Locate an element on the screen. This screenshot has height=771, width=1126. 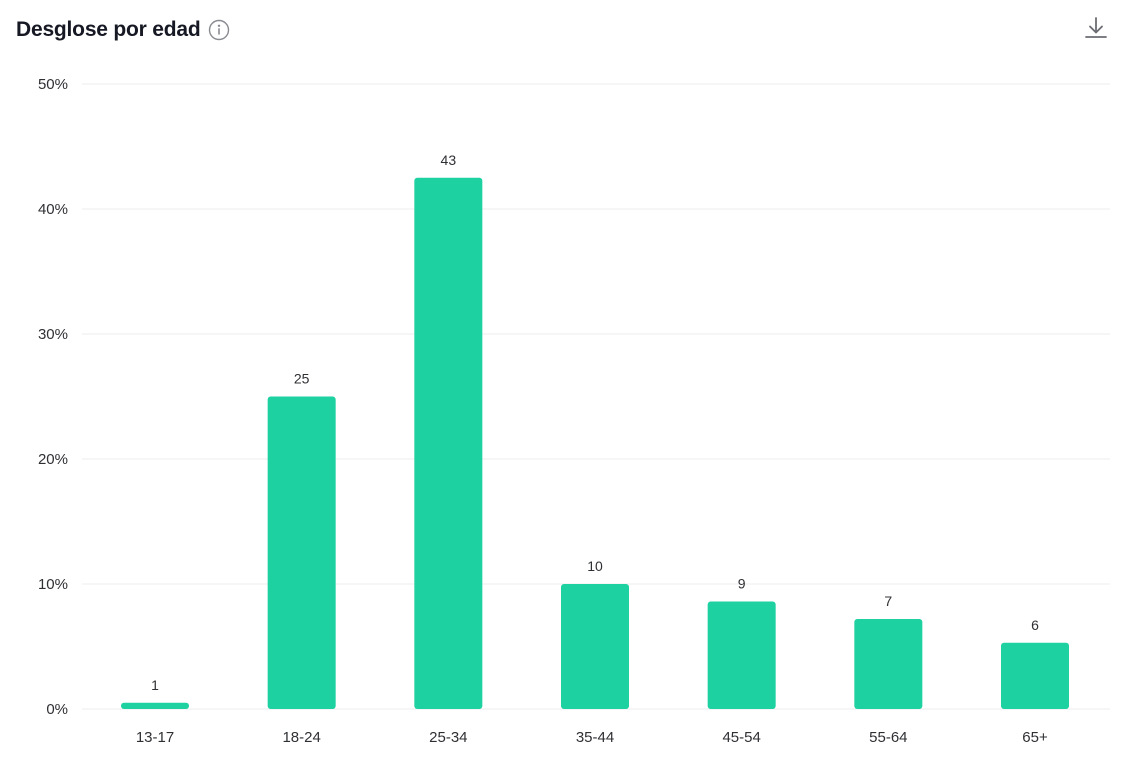
chart-title: Desglose por edad is located at coordinates (108, 29).